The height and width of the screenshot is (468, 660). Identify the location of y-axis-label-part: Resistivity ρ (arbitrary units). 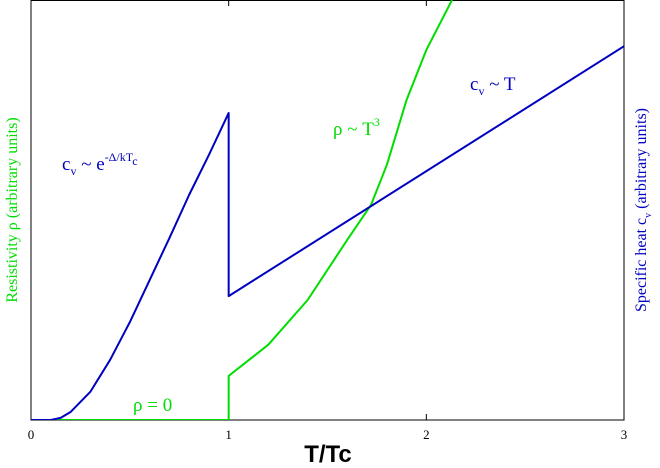
(12, 209).